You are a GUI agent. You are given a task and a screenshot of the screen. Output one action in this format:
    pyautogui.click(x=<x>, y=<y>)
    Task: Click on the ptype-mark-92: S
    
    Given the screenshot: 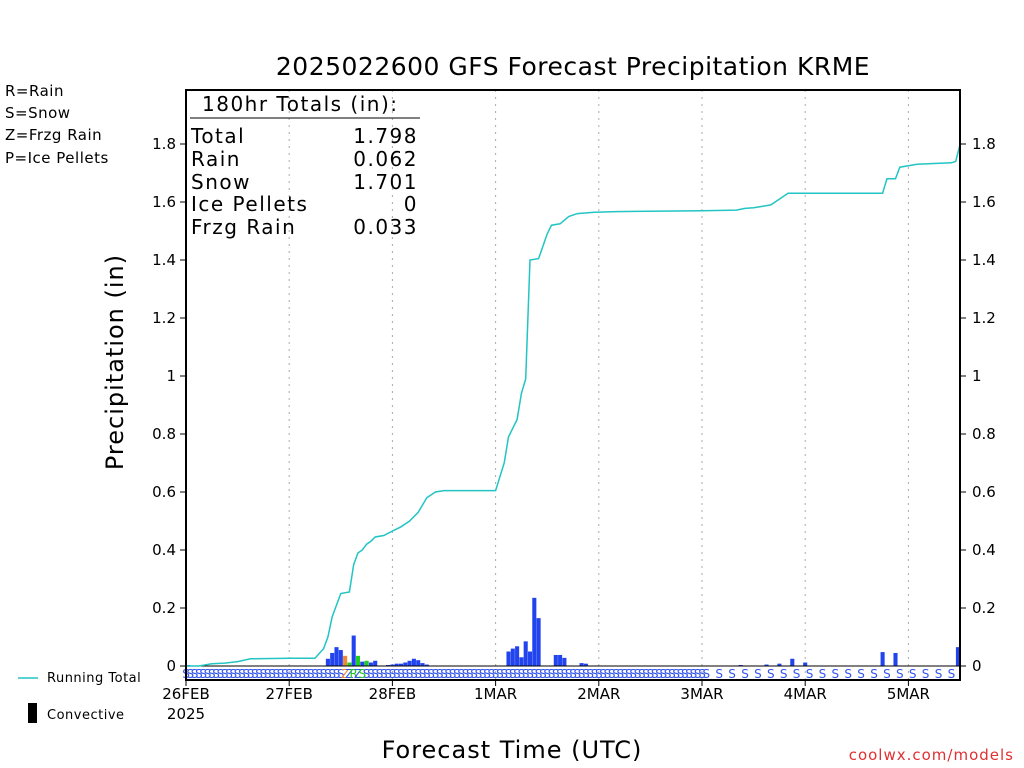 What is the action you would take?
    pyautogui.click(x=582, y=674)
    